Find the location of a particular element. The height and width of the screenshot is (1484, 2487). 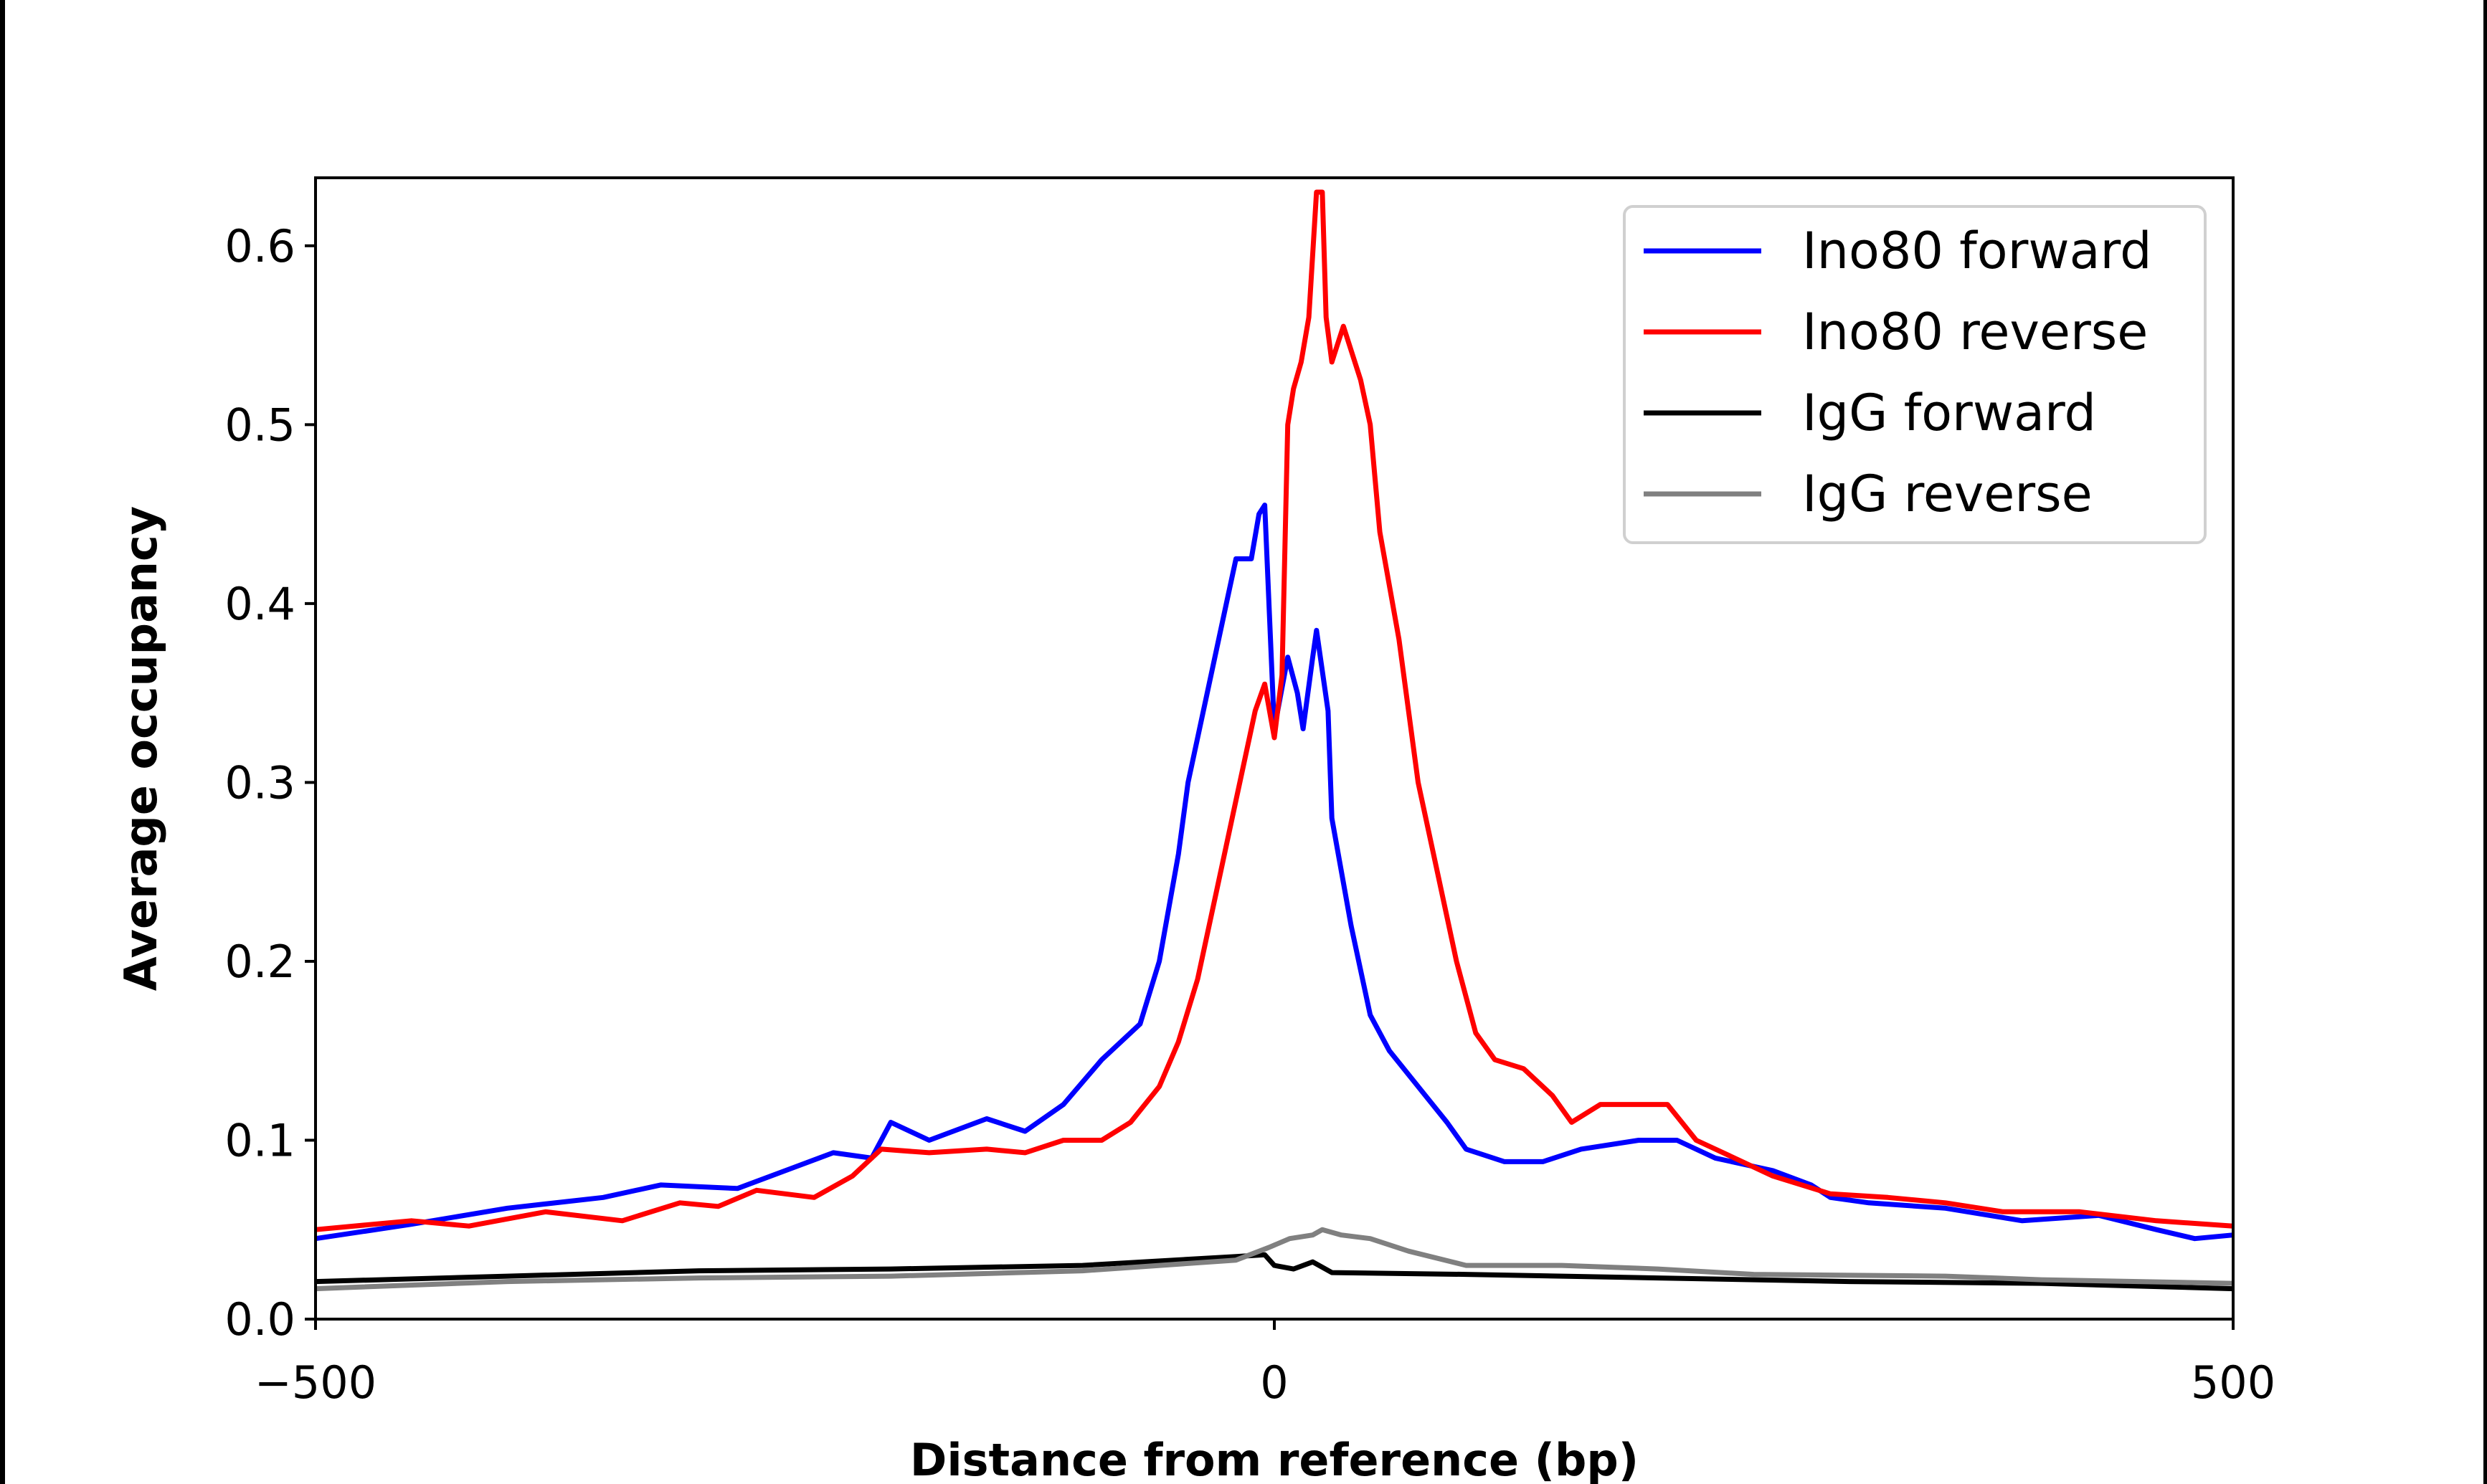

legend-item: IgG reverse is located at coordinates (1869, 494).